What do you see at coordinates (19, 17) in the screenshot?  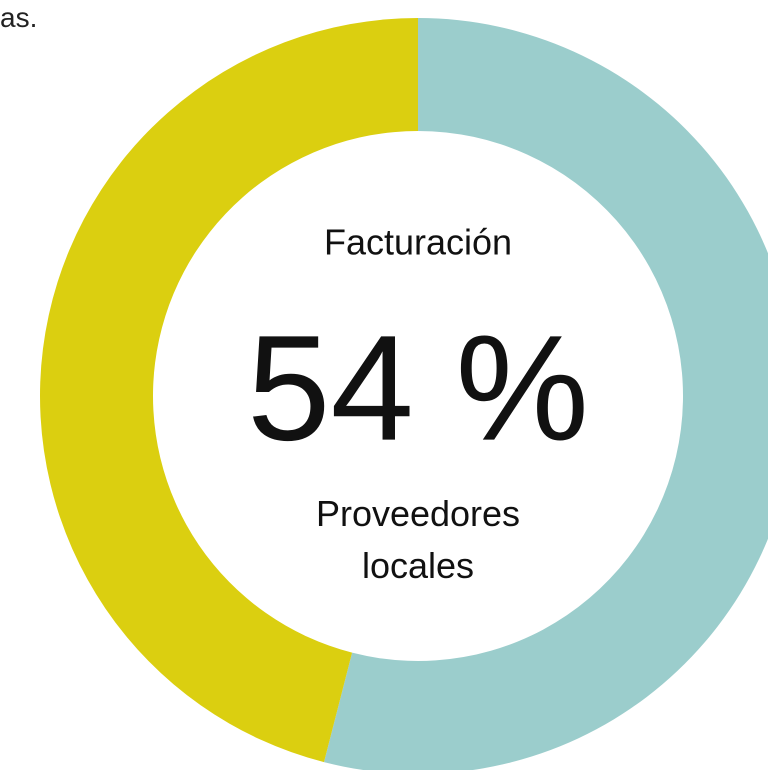 I see `text-fragment: as.` at bounding box center [19, 17].